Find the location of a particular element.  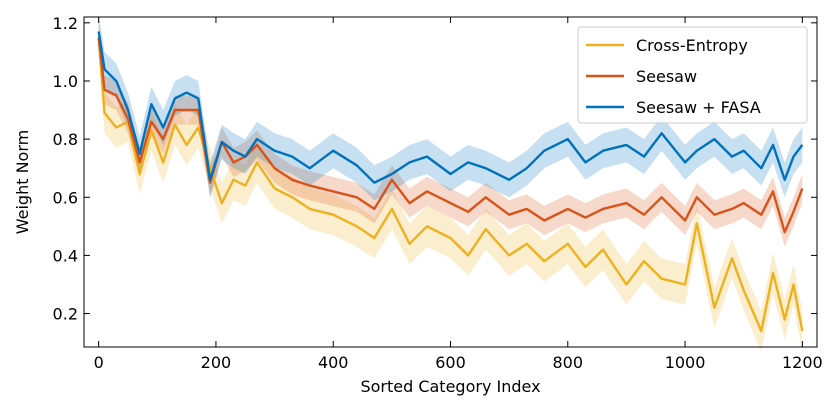

x-tick-label: 1200 is located at coordinates (802, 362).